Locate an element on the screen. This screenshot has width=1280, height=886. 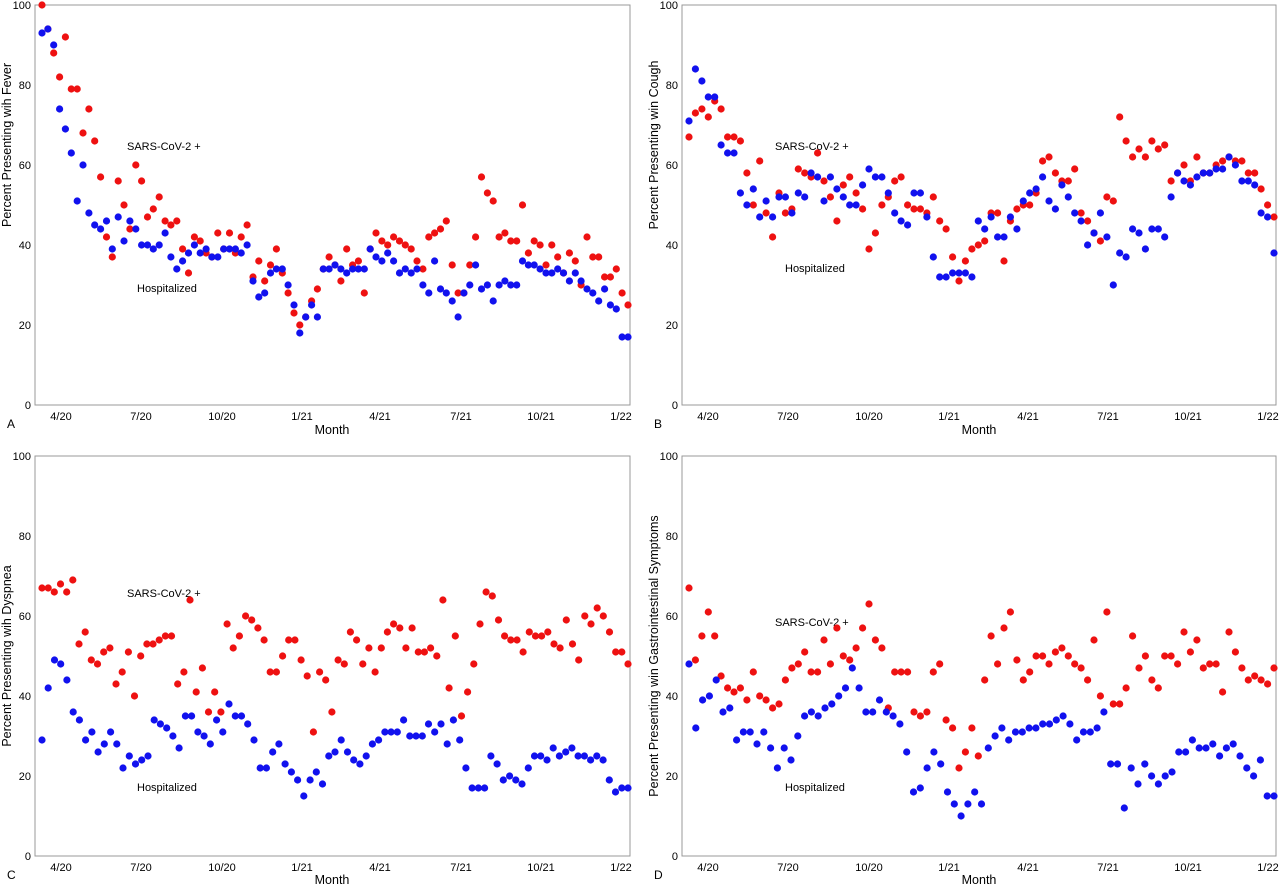
x-tick-label: 7/20 is located at coordinates (787, 868).